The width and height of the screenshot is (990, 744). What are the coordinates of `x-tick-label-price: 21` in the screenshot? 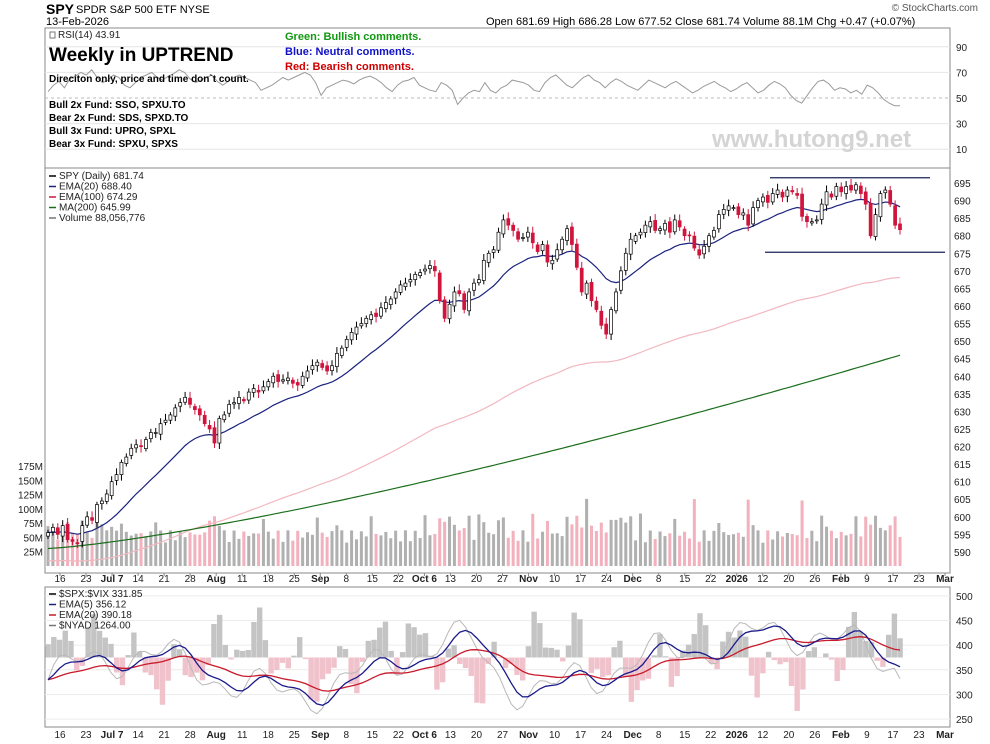 It's located at (165, 579).